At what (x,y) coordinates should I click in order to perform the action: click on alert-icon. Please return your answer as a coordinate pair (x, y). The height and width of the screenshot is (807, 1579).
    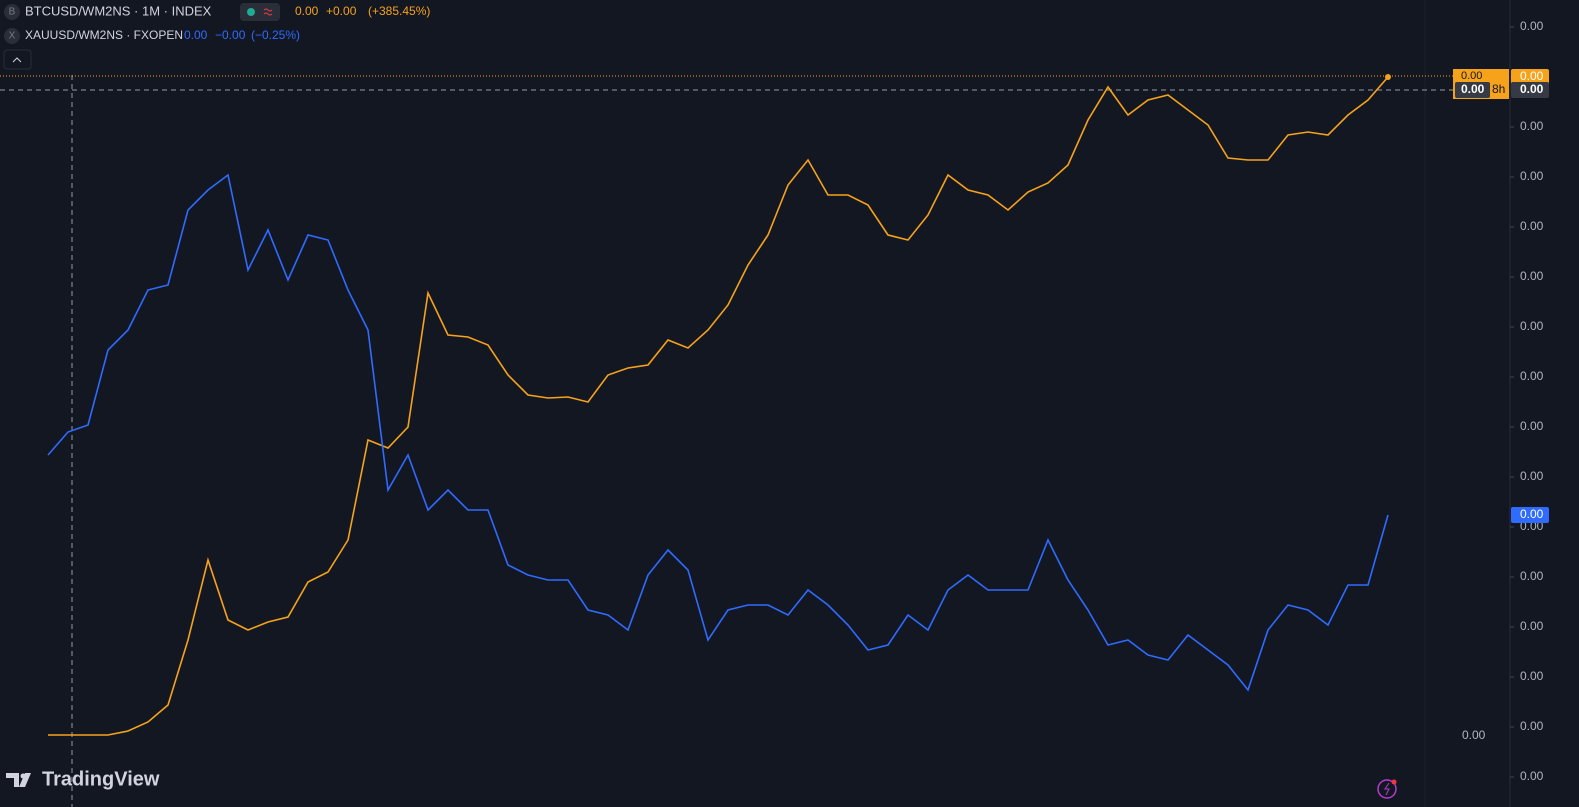
    Looking at the image, I should click on (1387, 789).